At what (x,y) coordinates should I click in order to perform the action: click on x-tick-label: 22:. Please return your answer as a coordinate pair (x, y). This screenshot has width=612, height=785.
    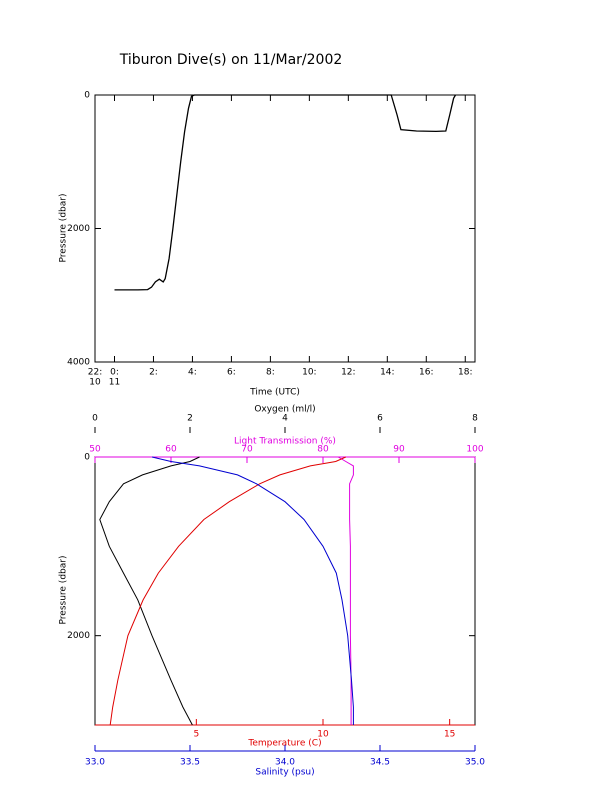
    Looking at the image, I should click on (95, 373).